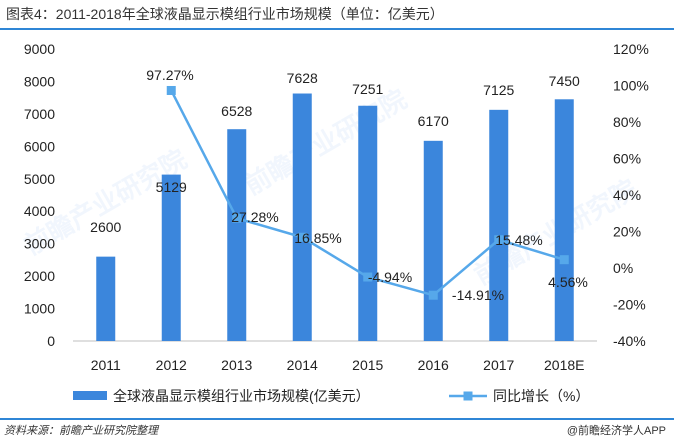 The width and height of the screenshot is (674, 442). What do you see at coordinates (241, 396) in the screenshot?
I see `legend-label-bar: 全球液晶显示模组行业市场规模(亿美元）` at bounding box center [241, 396].